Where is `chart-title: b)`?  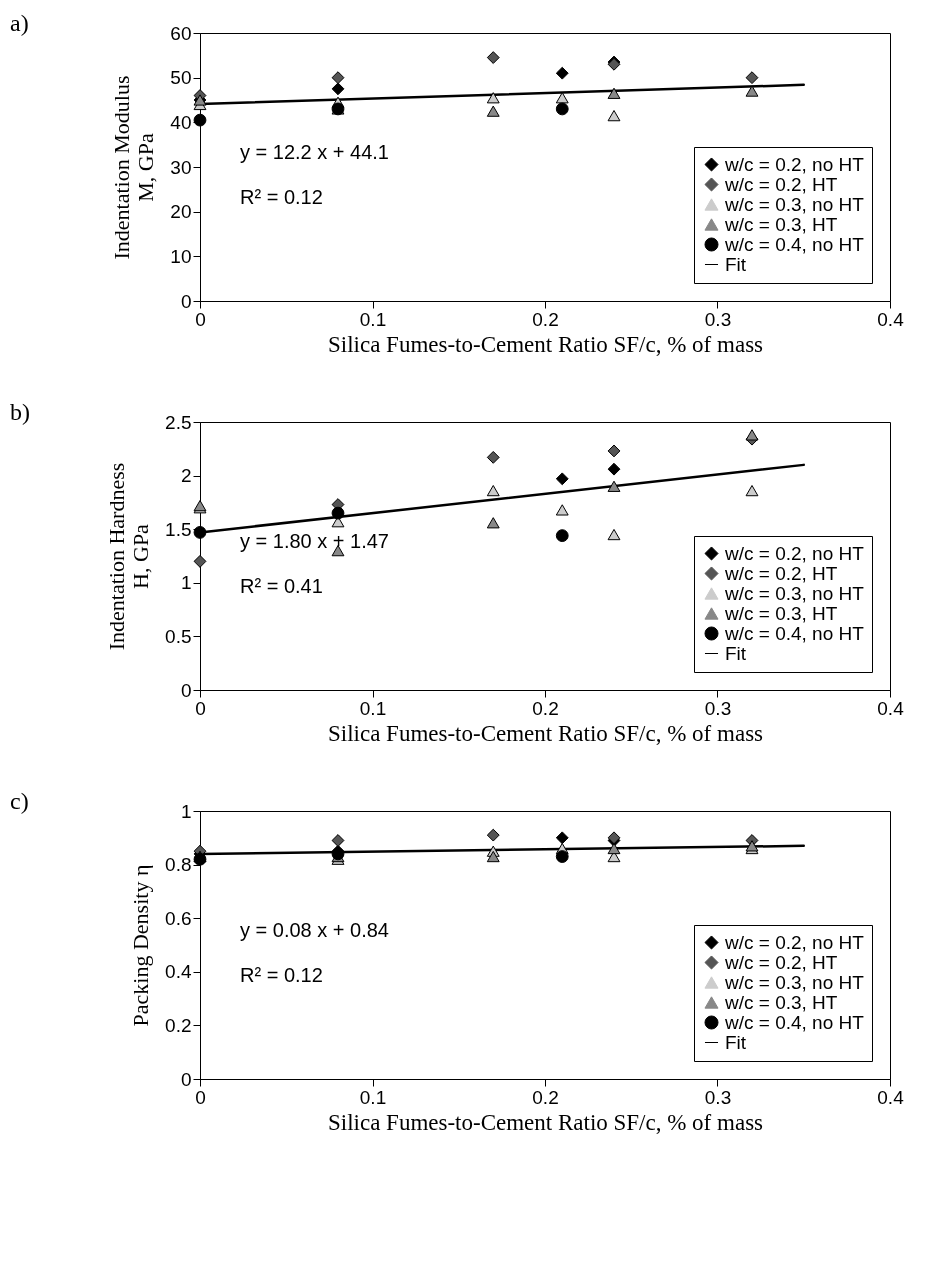 chart-title: b) is located at coordinates (20, 412).